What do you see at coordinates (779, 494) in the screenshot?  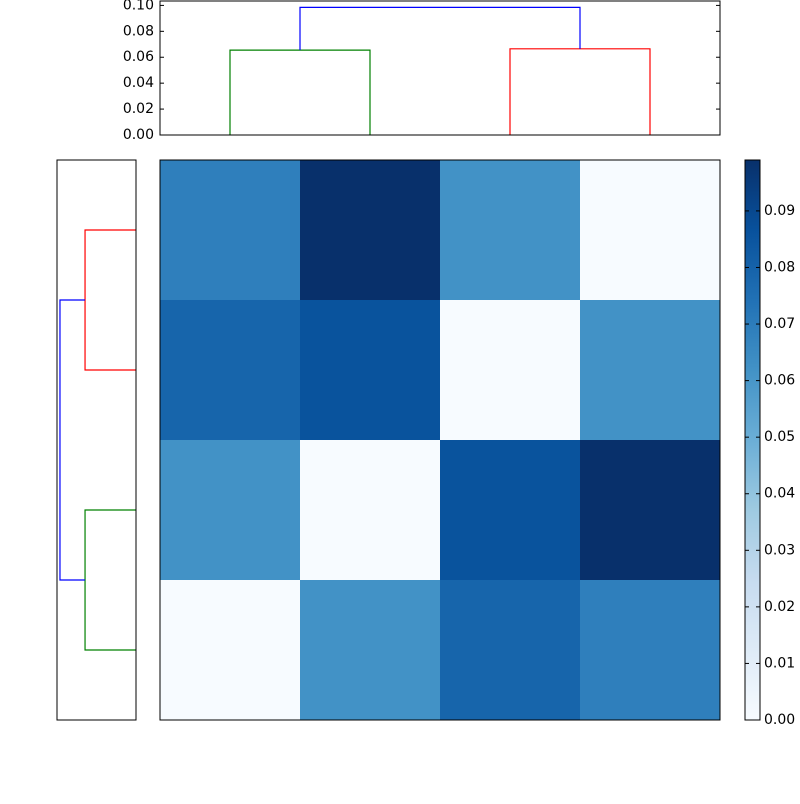 I see `colorbar-tick-label: 0.04` at bounding box center [779, 494].